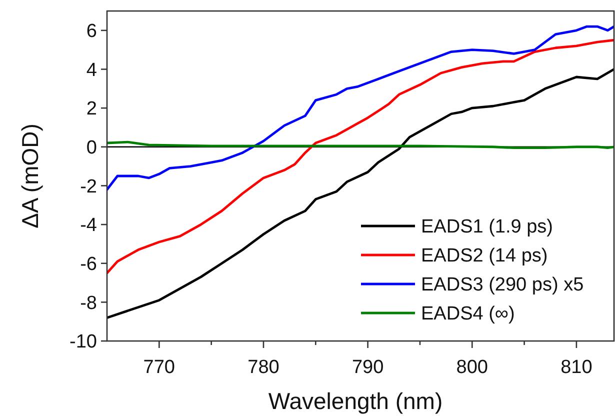  I want to click on y-tick-label: 0, so click(91, 148).